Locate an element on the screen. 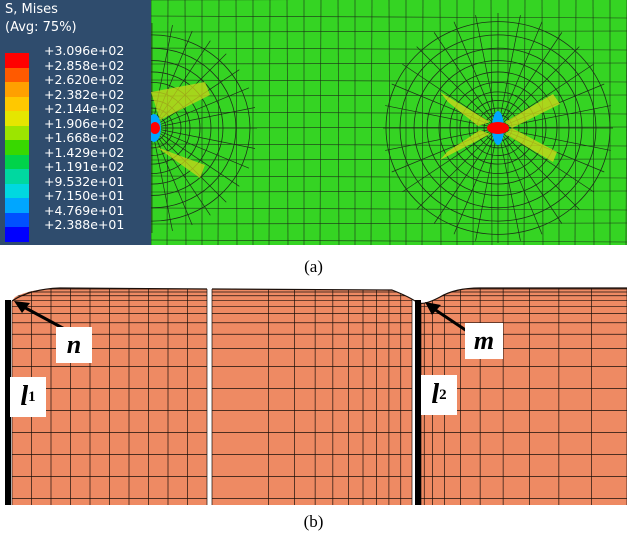 This screenshot has height=536, width=627. legend-value: +9.532e+01 is located at coordinates (84, 181).